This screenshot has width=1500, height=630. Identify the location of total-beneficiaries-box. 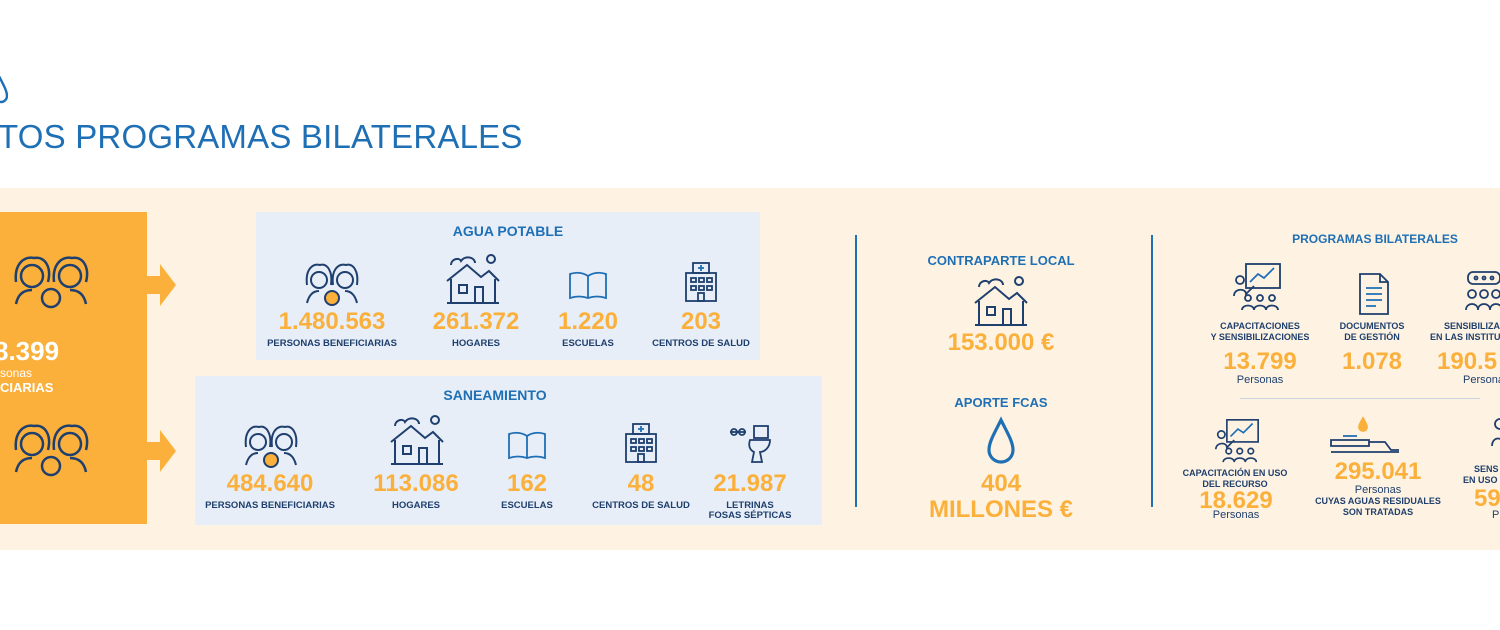
(73, 368).